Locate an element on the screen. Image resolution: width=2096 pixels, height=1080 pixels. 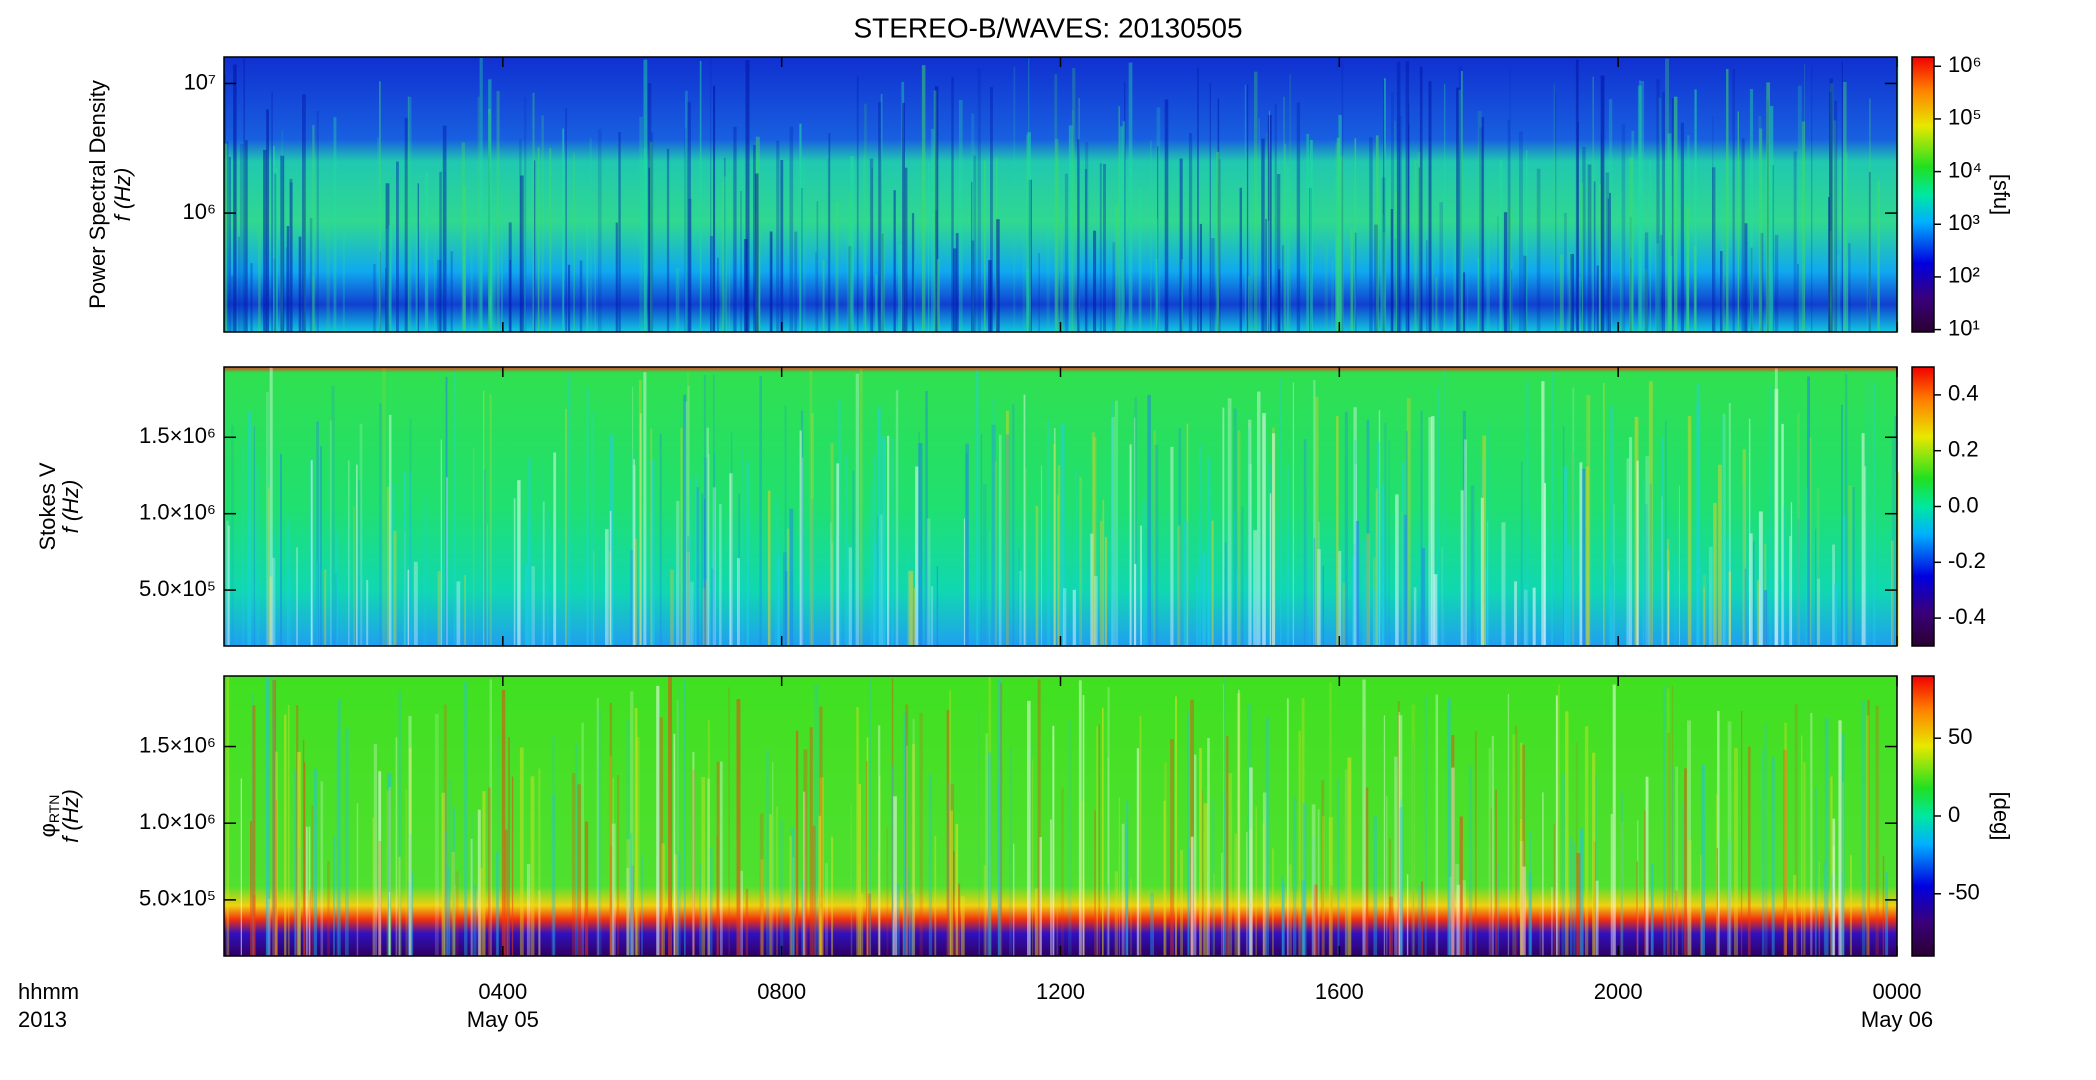
x-tick-label: 1200 is located at coordinates (1060, 991).